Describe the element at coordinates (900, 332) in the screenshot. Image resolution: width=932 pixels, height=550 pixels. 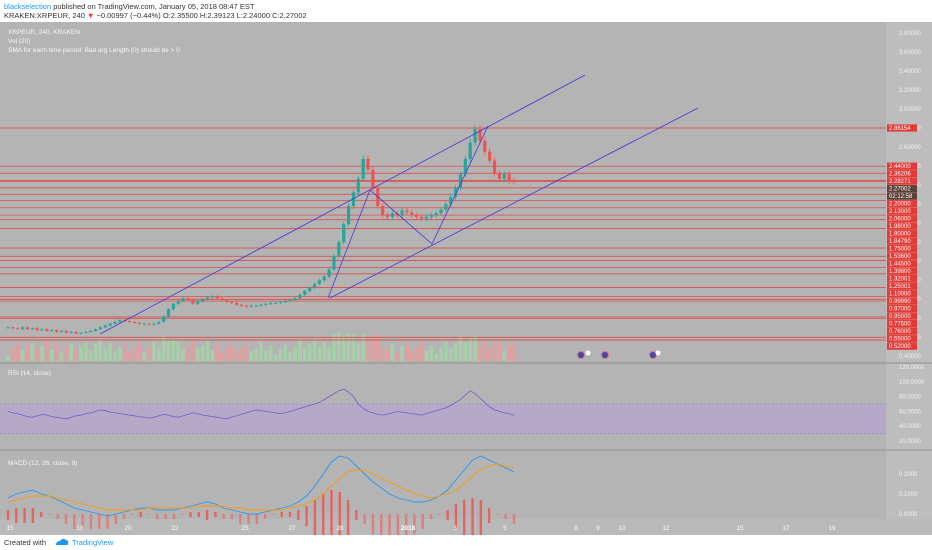
I see `price-level-label: 0.76000` at that location.